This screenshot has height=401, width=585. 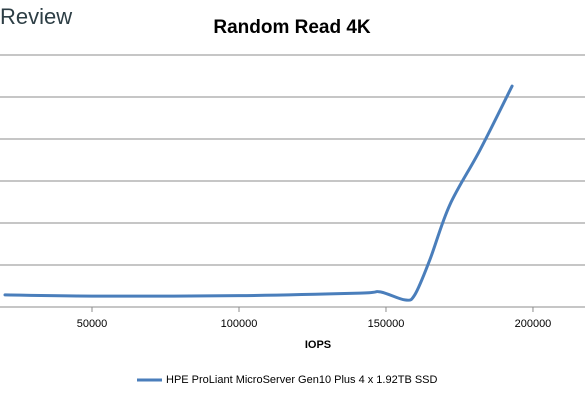 What do you see at coordinates (318, 345) in the screenshot?
I see `x-axis-label: IOPS` at bounding box center [318, 345].